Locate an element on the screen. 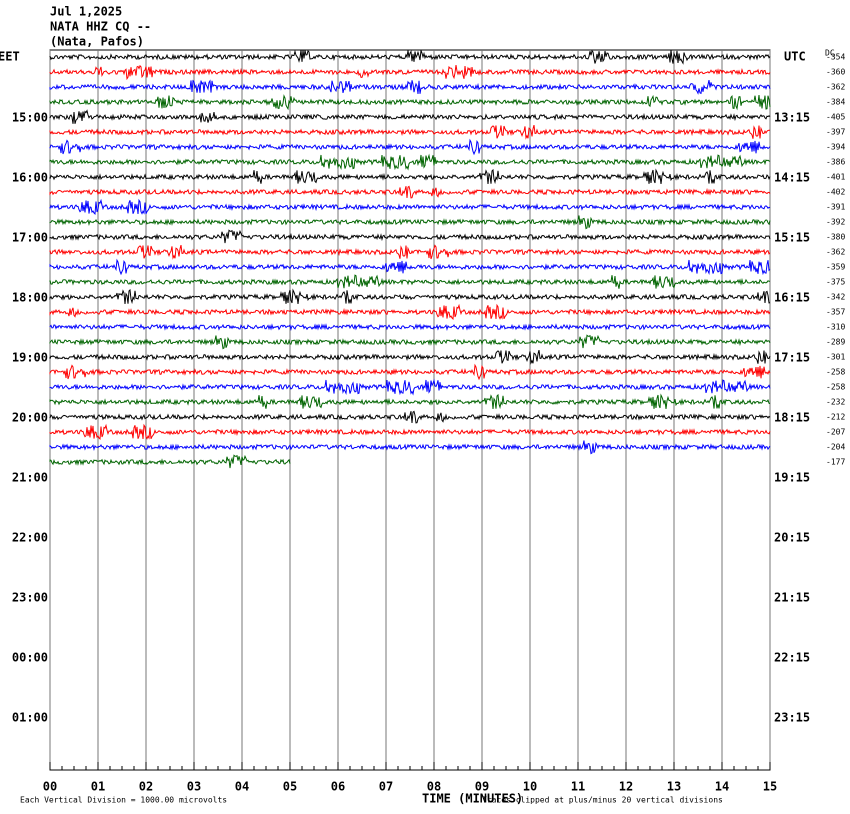 The image size is (850, 814). right-label: 14:15 is located at coordinates (792, 178).